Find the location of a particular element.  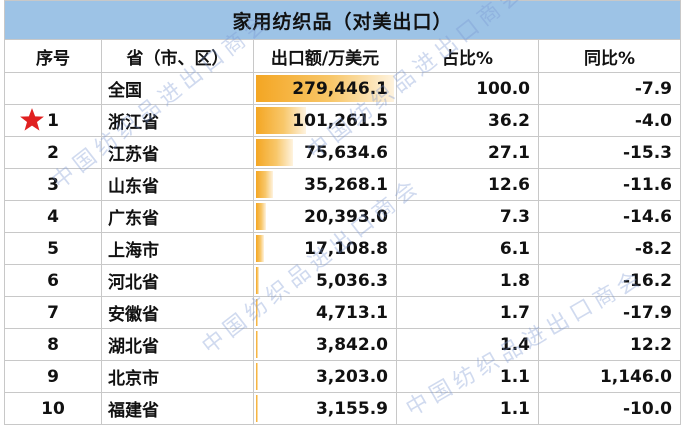

export-cell: 279,446.1 is located at coordinates (325, 88).